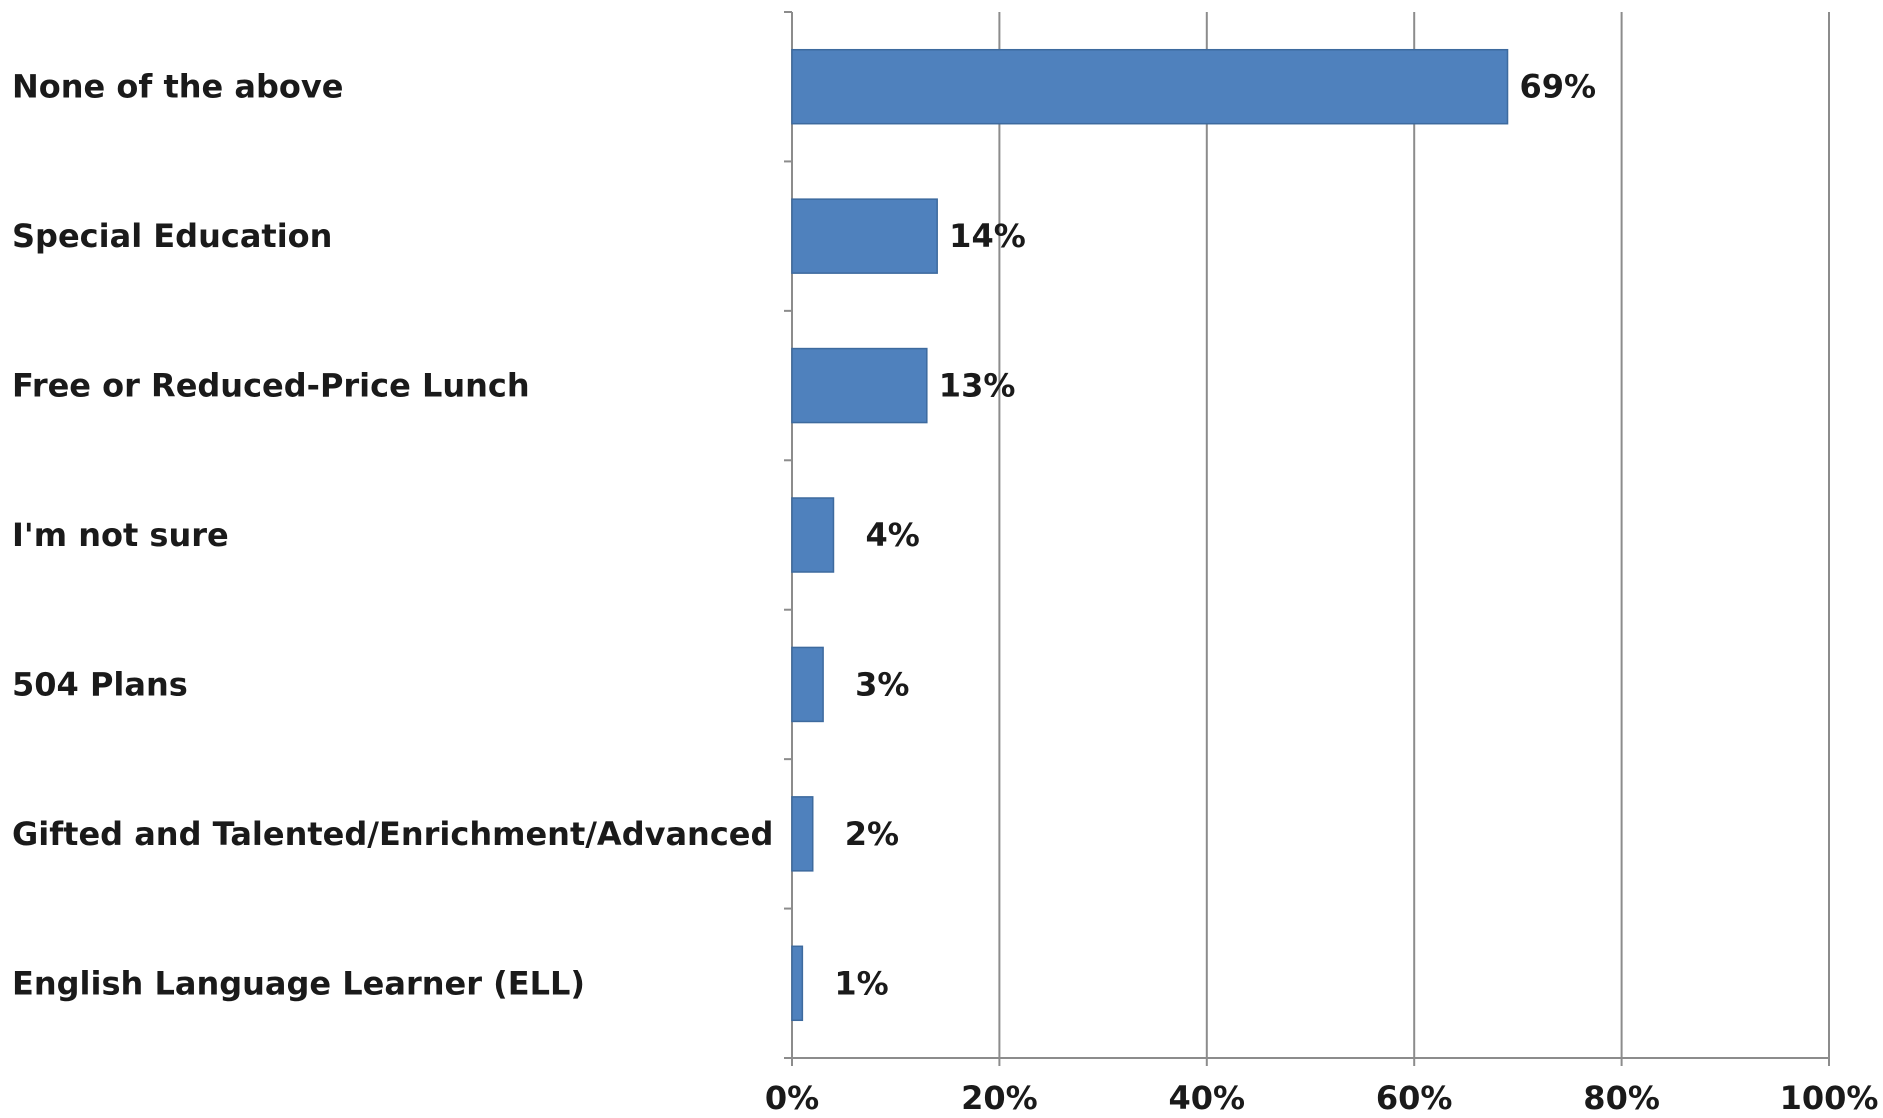  What do you see at coordinates (792, 1098) in the screenshot?
I see `x-tick-label: 0%` at bounding box center [792, 1098].